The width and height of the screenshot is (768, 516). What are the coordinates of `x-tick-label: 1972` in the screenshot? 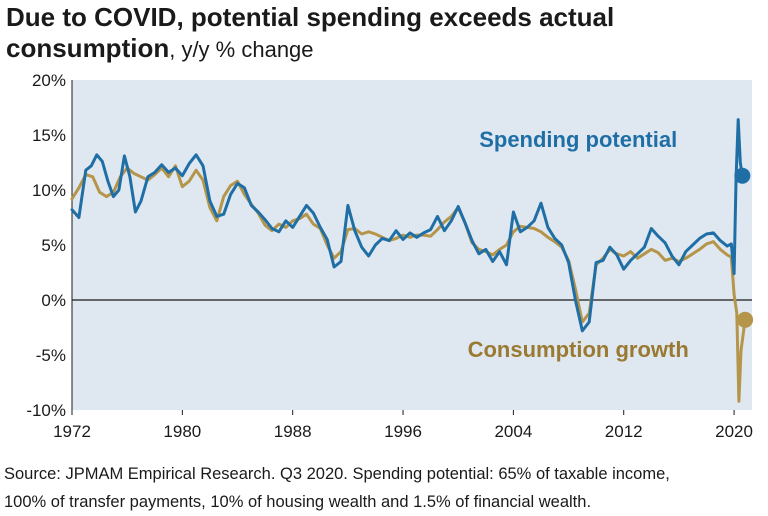 It's located at (72, 431).